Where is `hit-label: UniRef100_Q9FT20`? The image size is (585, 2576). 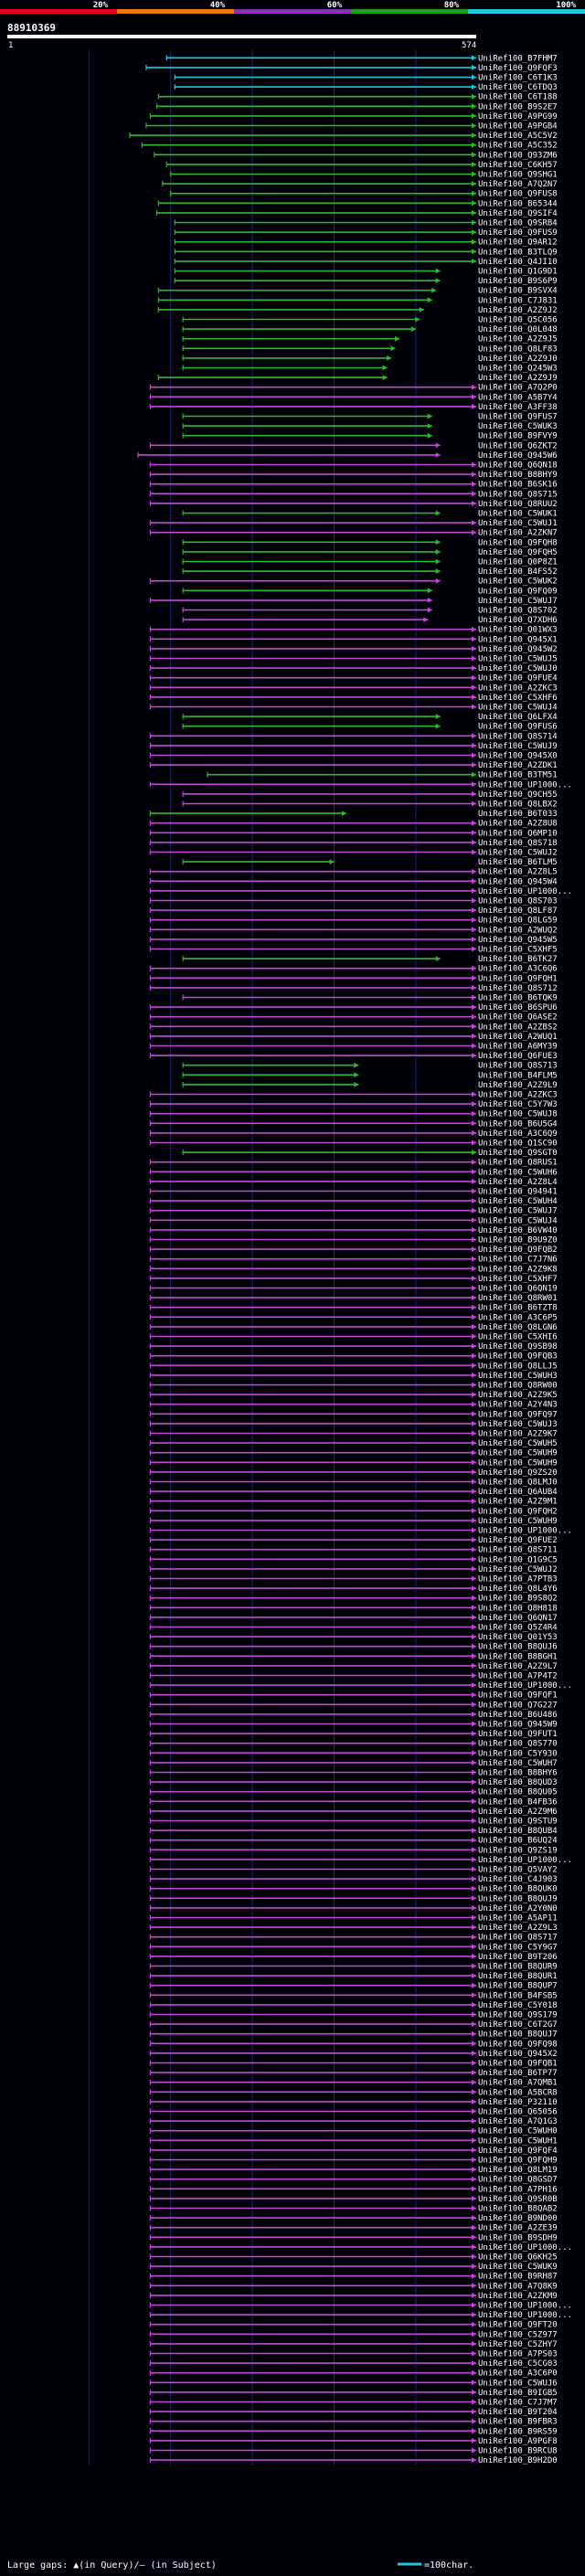 hit-label: UniRef100_Q9FT20 is located at coordinates (518, 2325).